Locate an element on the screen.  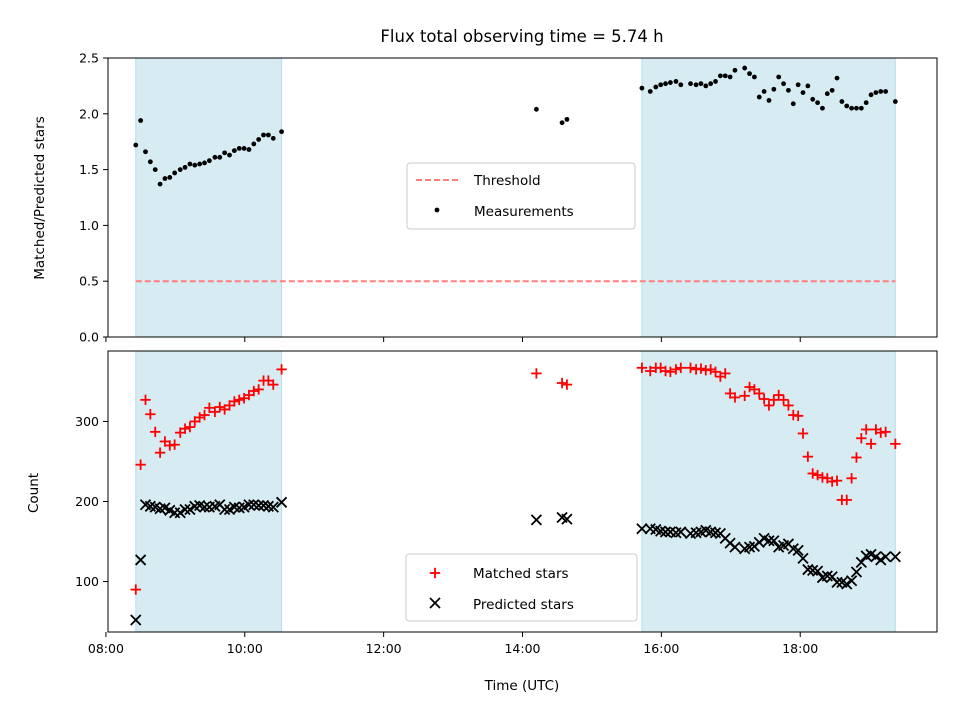
legend-measurements-swatch is located at coordinates (437, 210).